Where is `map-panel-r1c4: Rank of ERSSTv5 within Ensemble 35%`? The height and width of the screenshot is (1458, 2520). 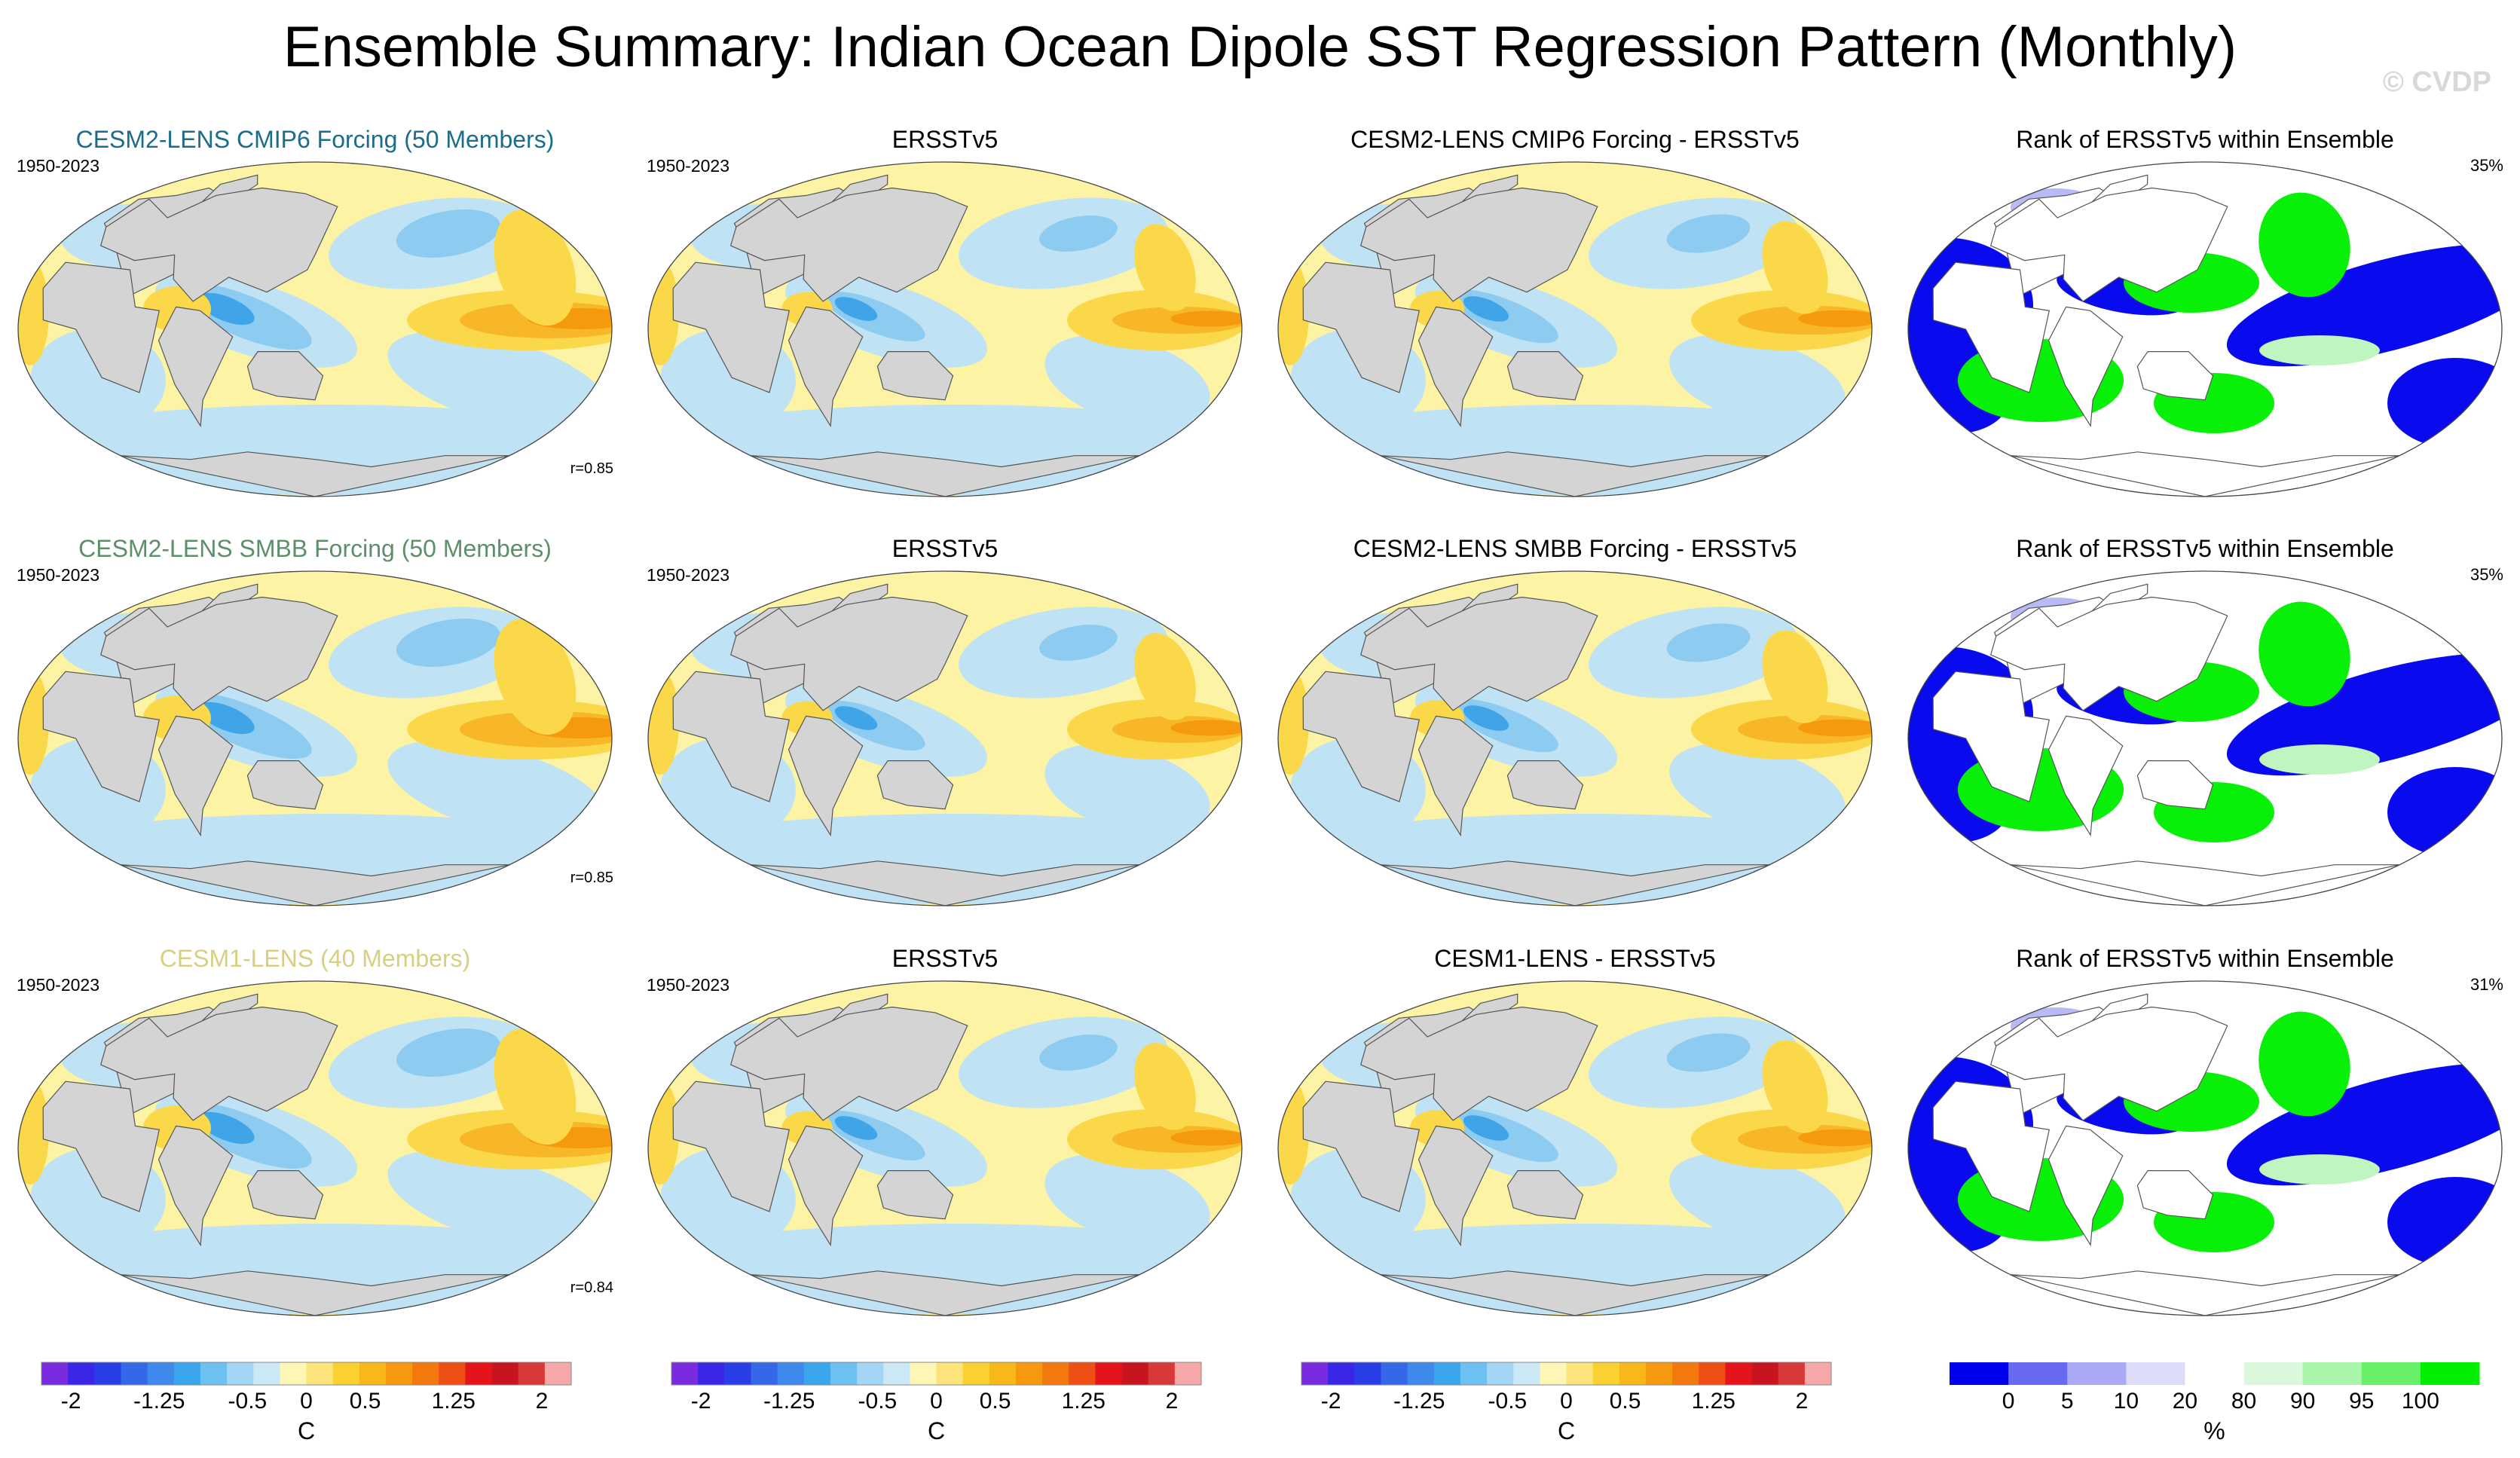 map-panel-r1c4: Rank of ERSSTv5 within Ensemble 35% is located at coordinates (2205, 329).